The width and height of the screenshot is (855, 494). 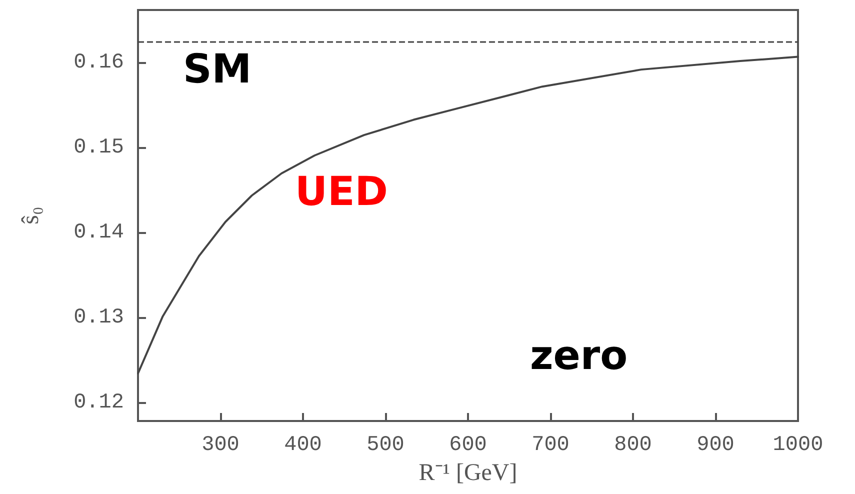 I want to click on x-tick-label: 1000, so click(x=798, y=445).